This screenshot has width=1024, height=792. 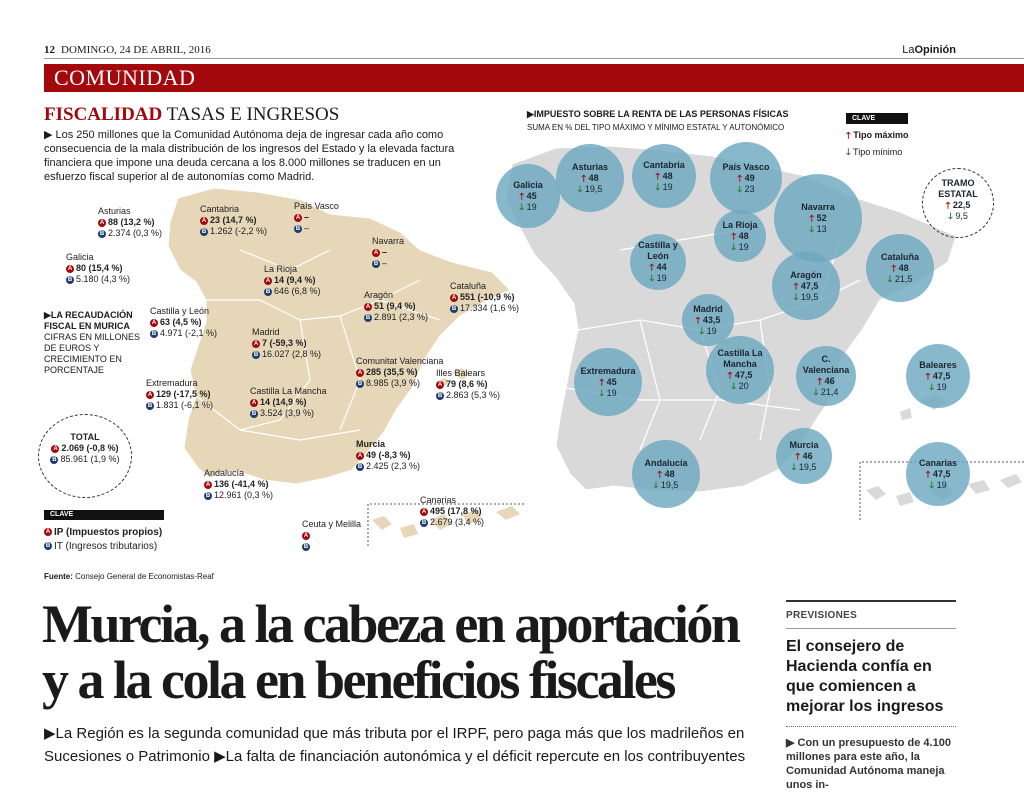 I want to click on region-it: 12.961 (0,3 %), so click(x=244, y=495).